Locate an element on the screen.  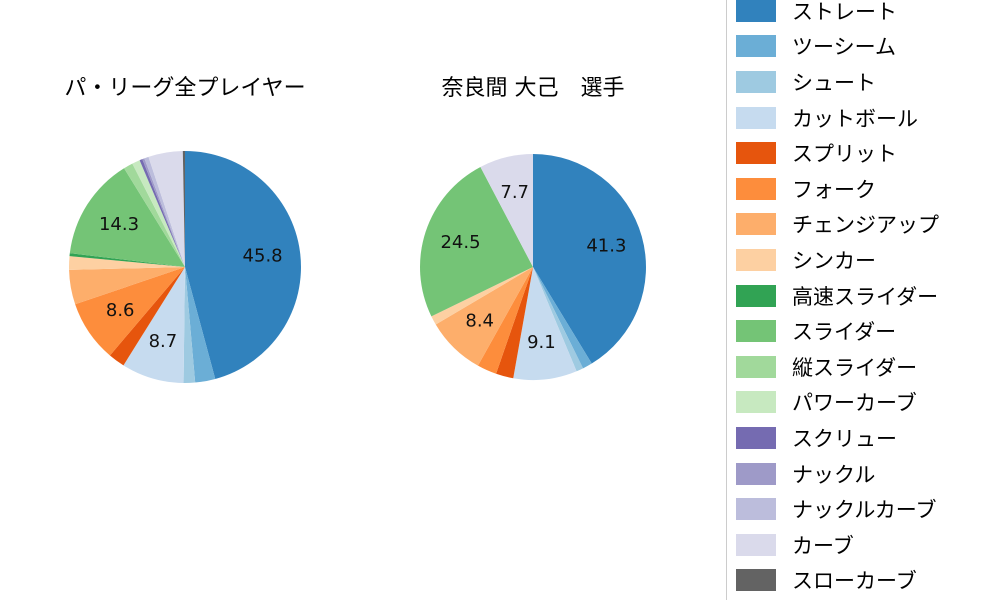
legend-item: 高速スライダー is located at coordinates (863, 296).